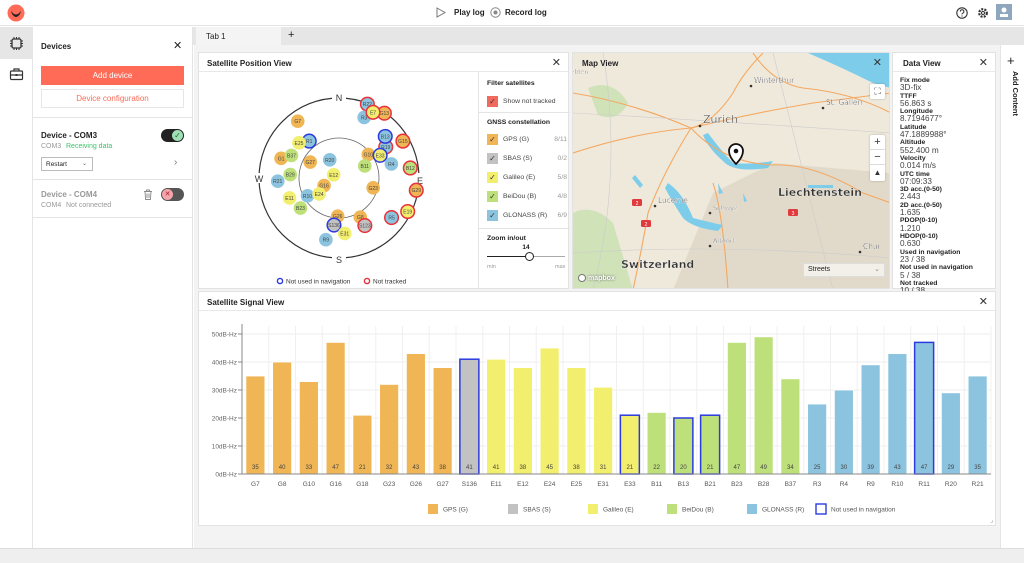 This screenshot has height=563, width=1024. Describe the element at coordinates (991, 521) in the screenshot. I see `resize-handle-icon: ⌟` at that location.